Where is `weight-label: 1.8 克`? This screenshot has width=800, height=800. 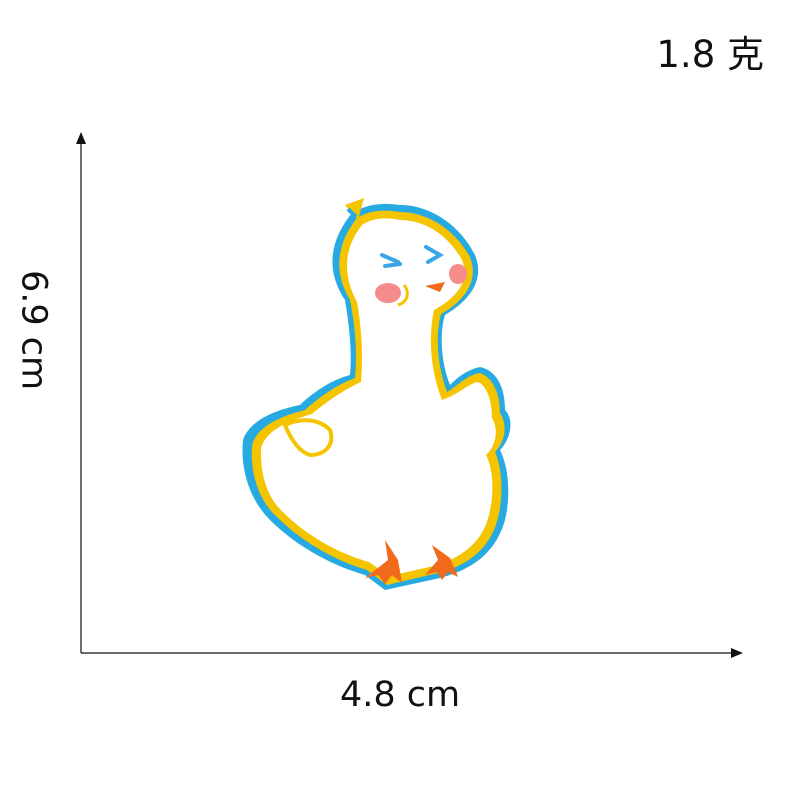
weight-label: 1.8 克 is located at coordinates (710, 54).